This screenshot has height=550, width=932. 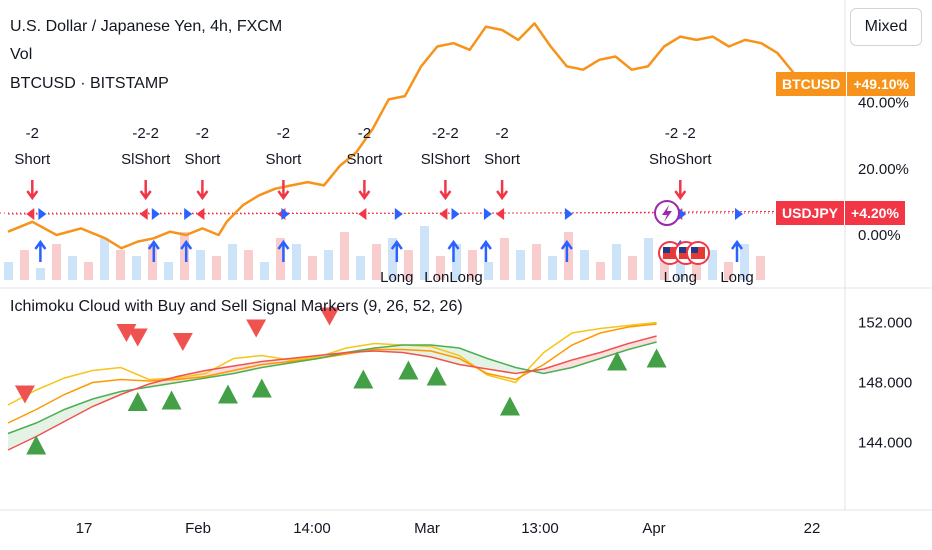 I want to click on scale-mode-button: Mixed, so click(x=886, y=27).